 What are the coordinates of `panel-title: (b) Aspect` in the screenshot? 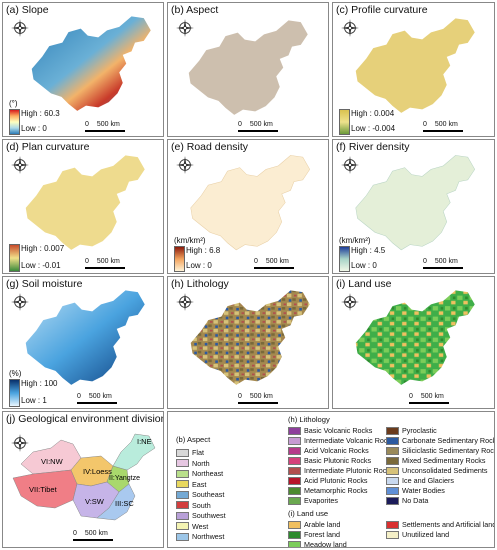 It's located at (195, 10).